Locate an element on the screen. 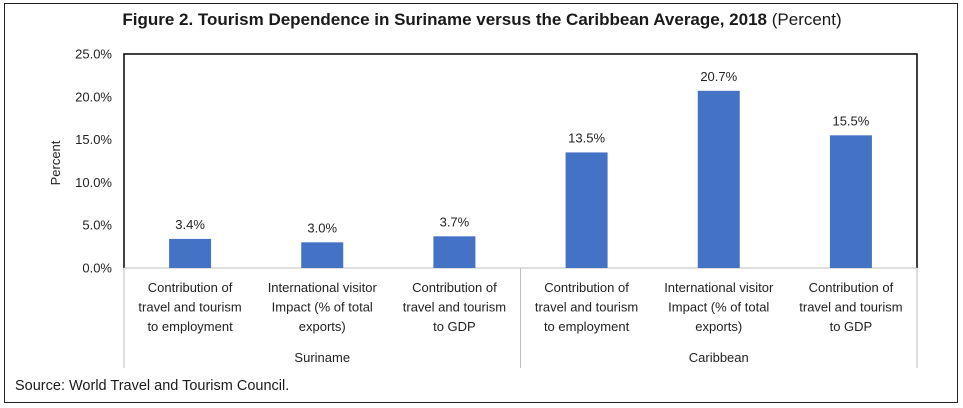  data-label: 13.5% is located at coordinates (586, 137).